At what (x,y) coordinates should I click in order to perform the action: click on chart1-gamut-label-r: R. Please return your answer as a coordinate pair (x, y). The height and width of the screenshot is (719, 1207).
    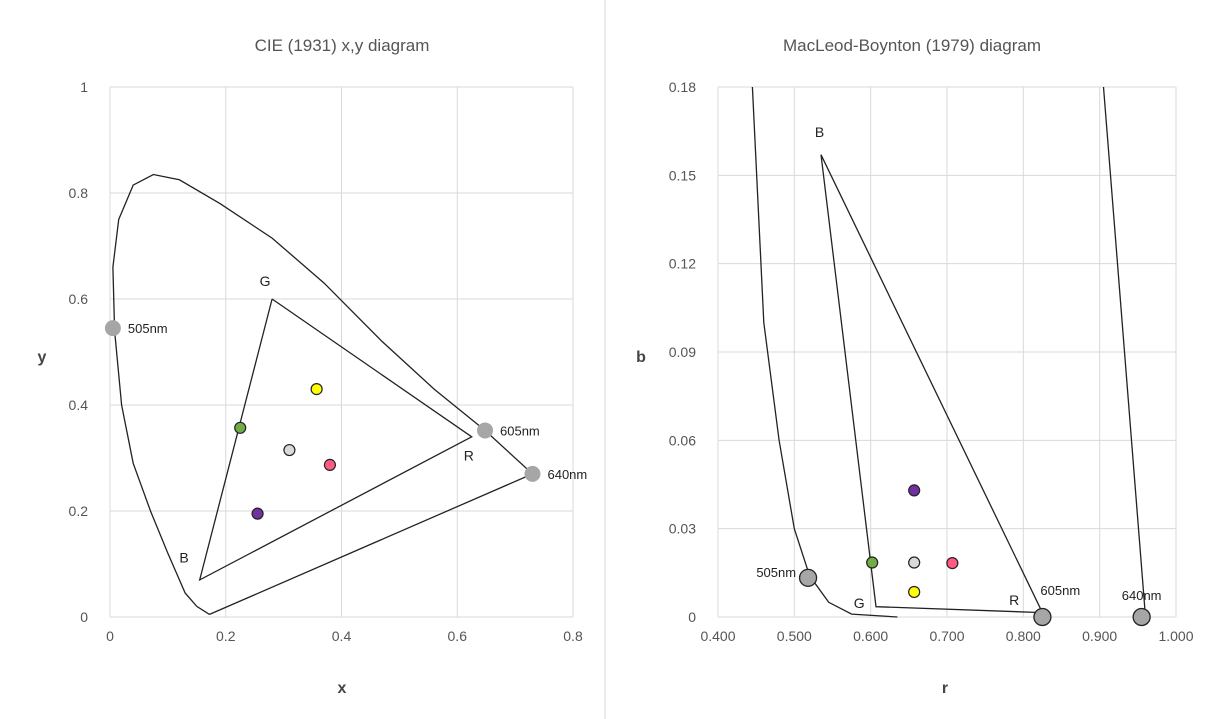
    Looking at the image, I should click on (469, 456).